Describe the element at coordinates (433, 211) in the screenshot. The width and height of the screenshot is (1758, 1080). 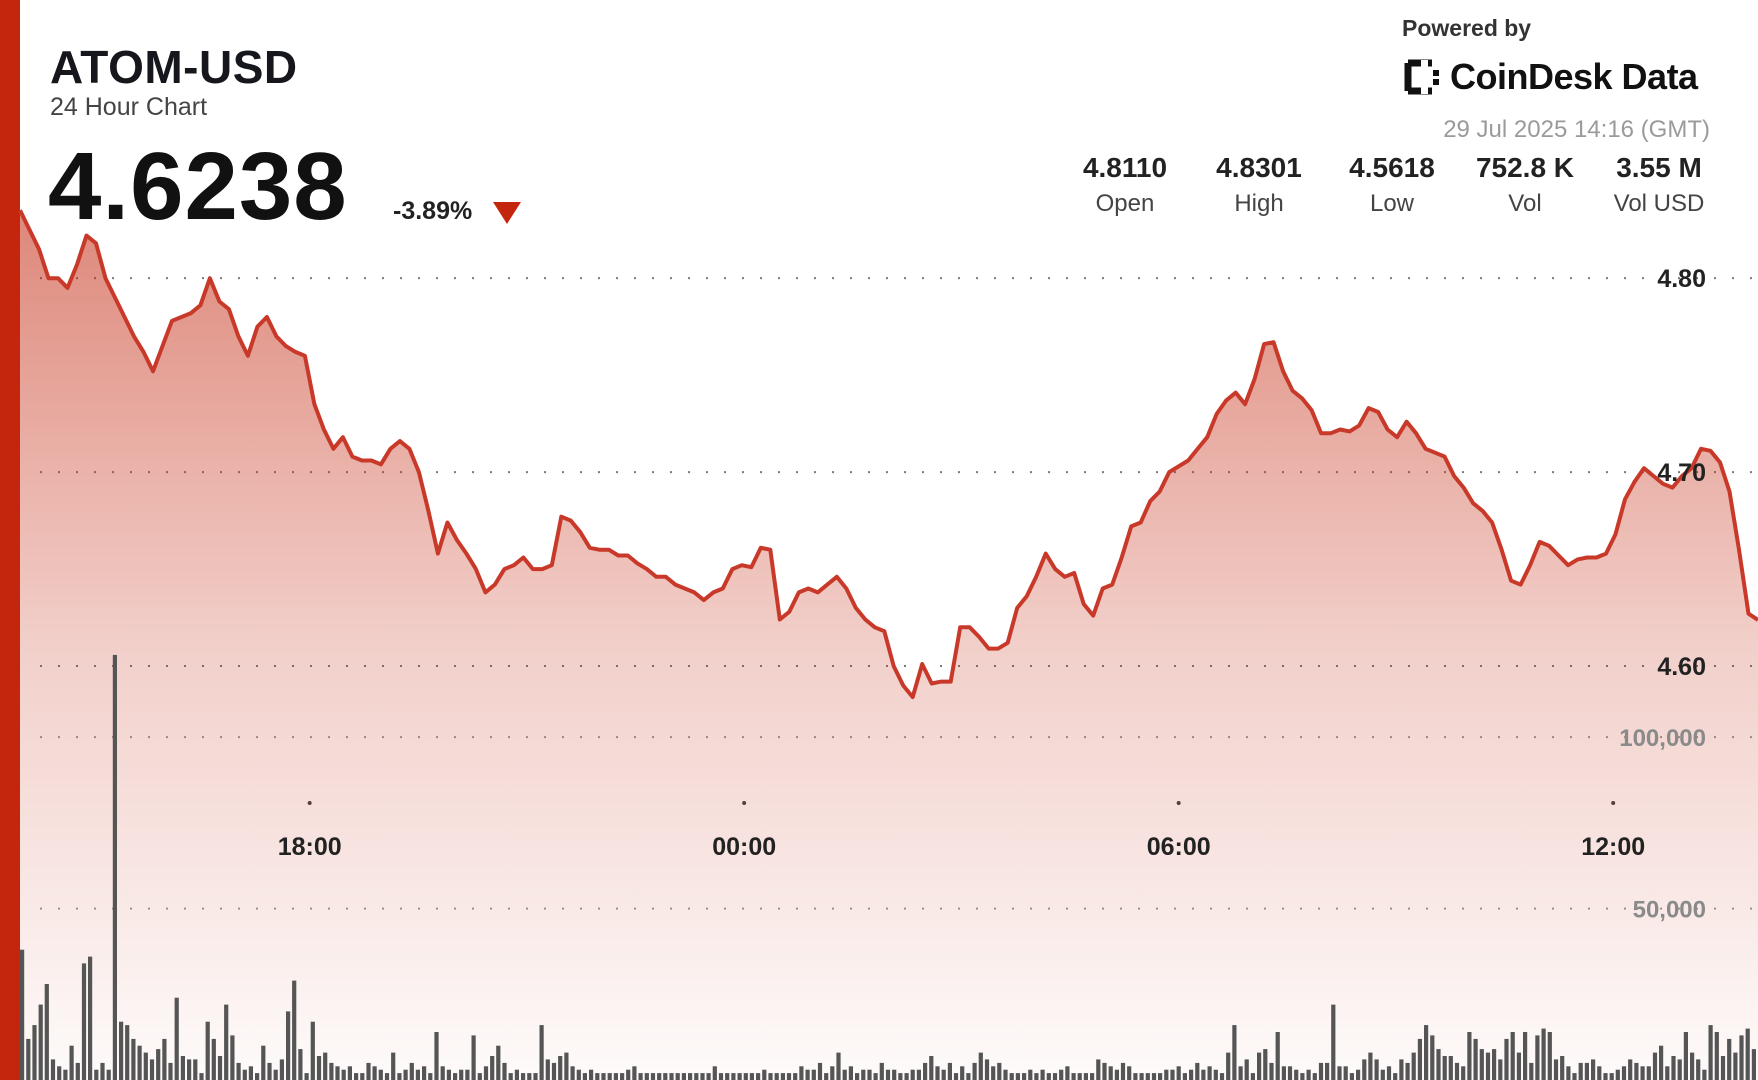
I see `price-change: -3.89%` at that location.